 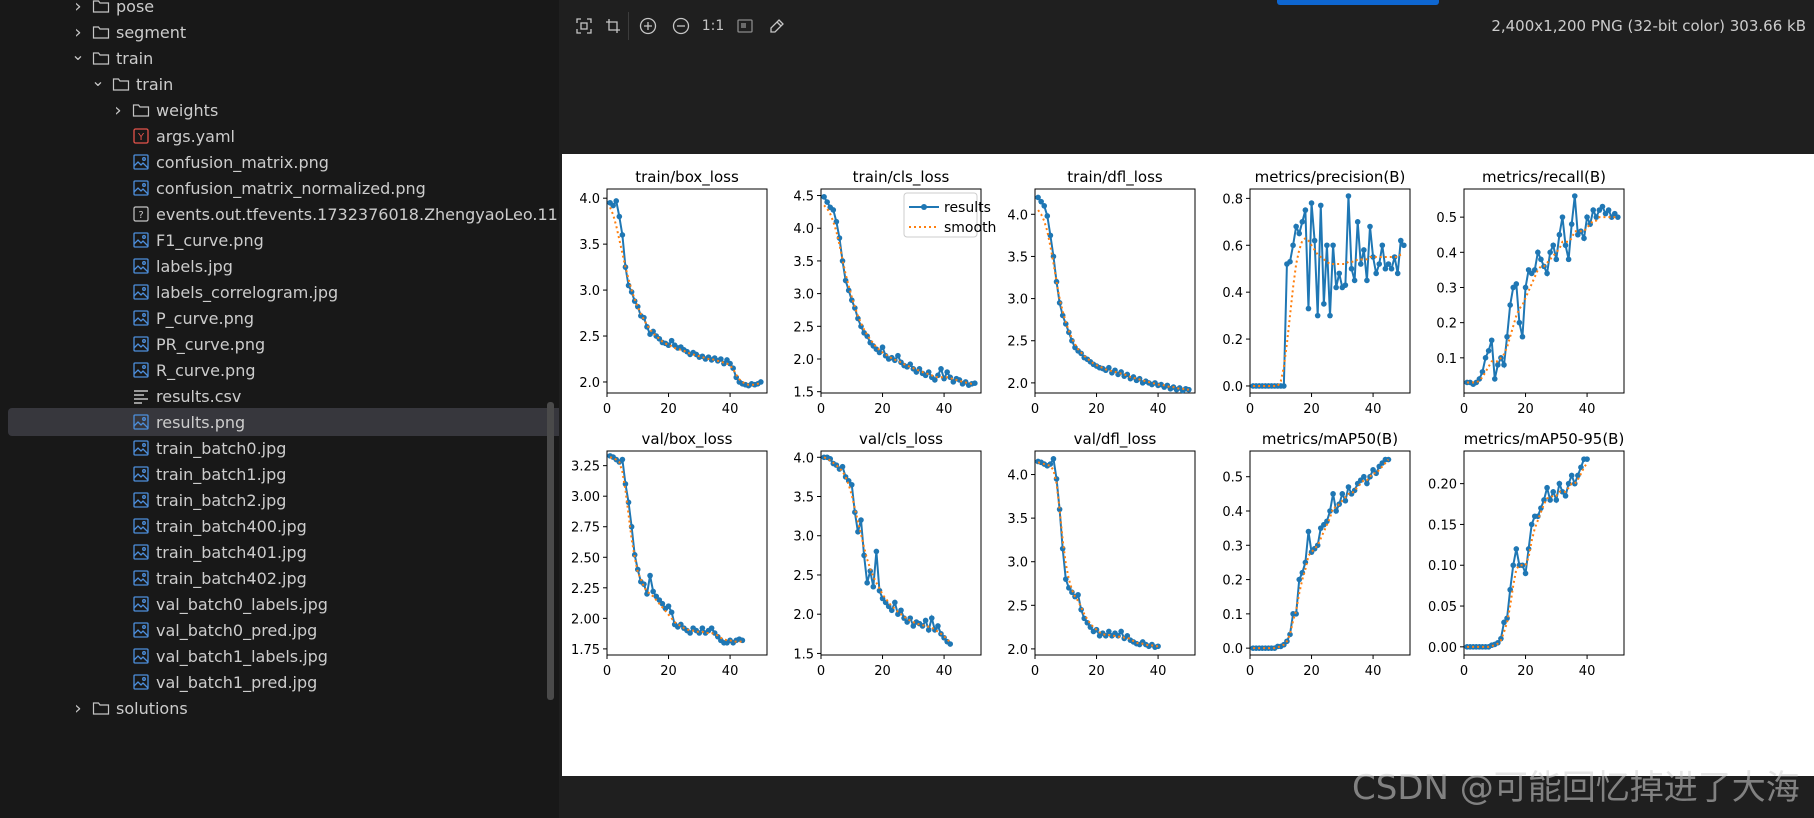 I want to click on tree-file: confusion_matrix.png, so click(x=279, y=162).